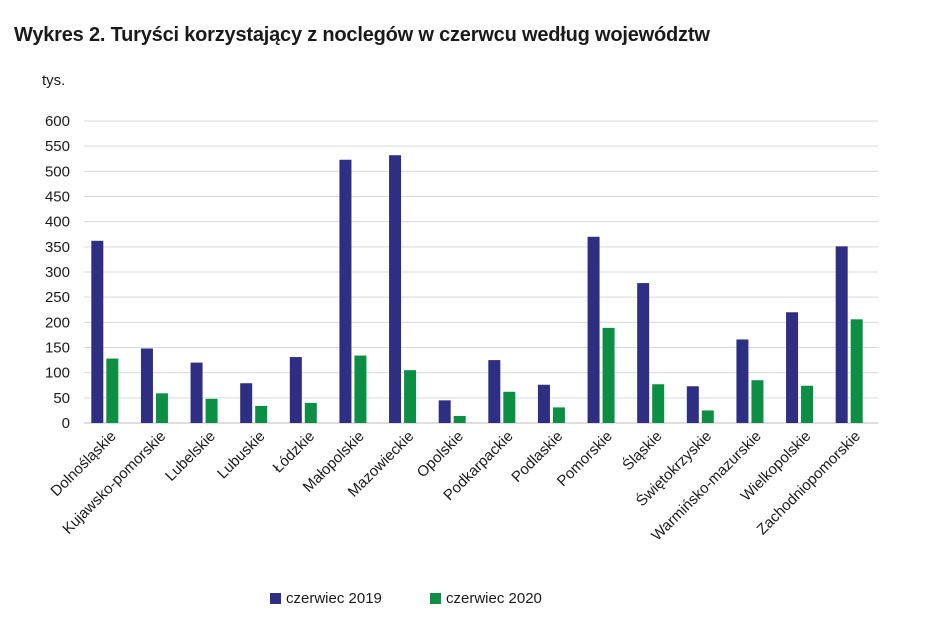 The height and width of the screenshot is (626, 940). What do you see at coordinates (57, 146) in the screenshot?
I see `y-tick-label: 550` at bounding box center [57, 146].